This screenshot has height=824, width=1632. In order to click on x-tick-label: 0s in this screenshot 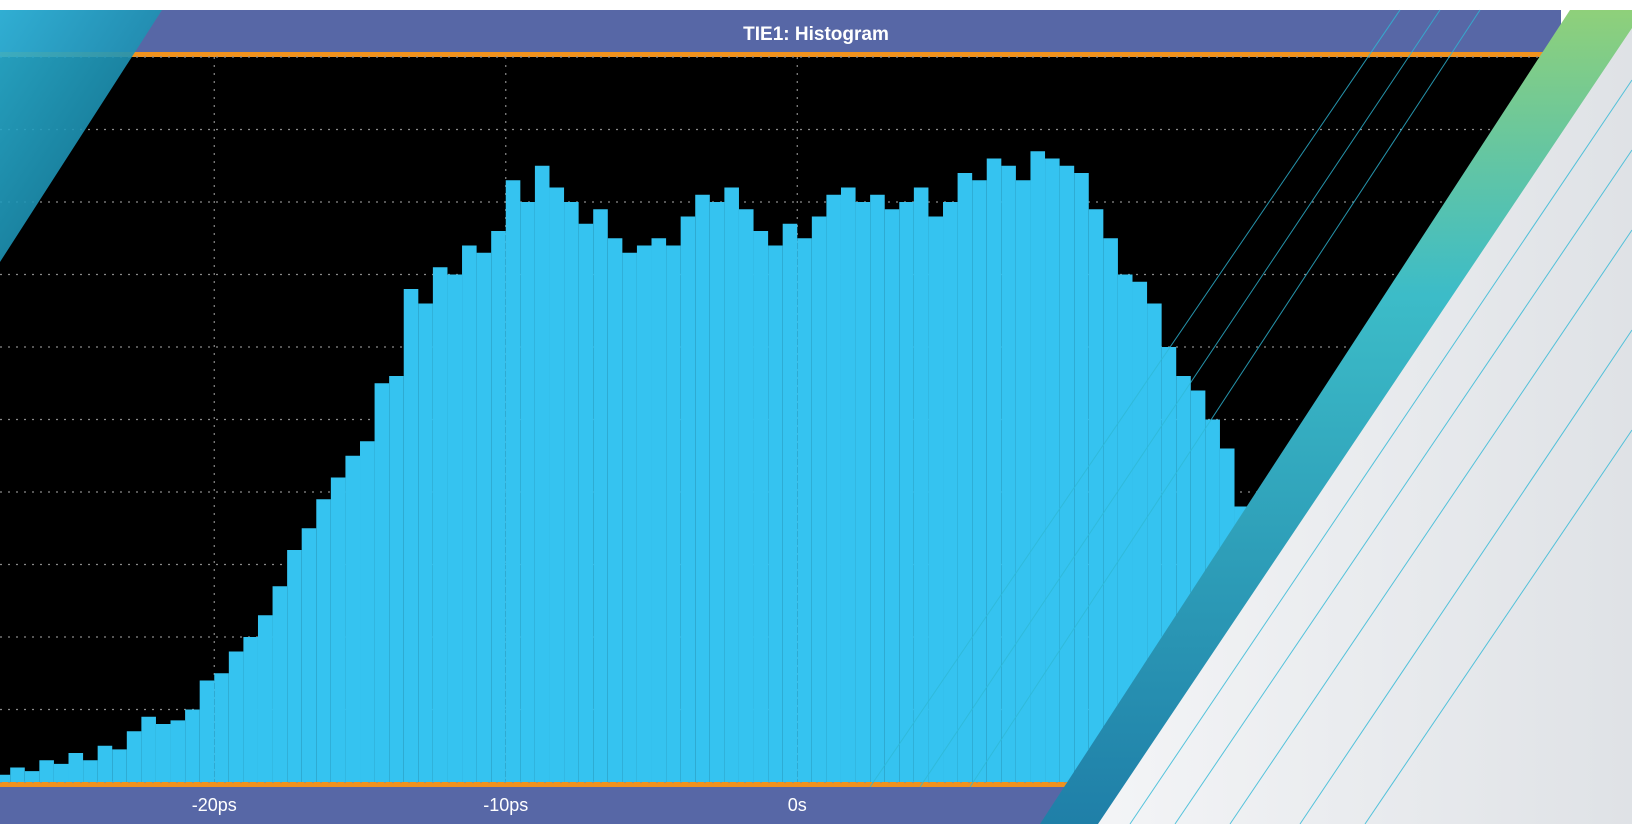, I will do `click(797, 805)`.